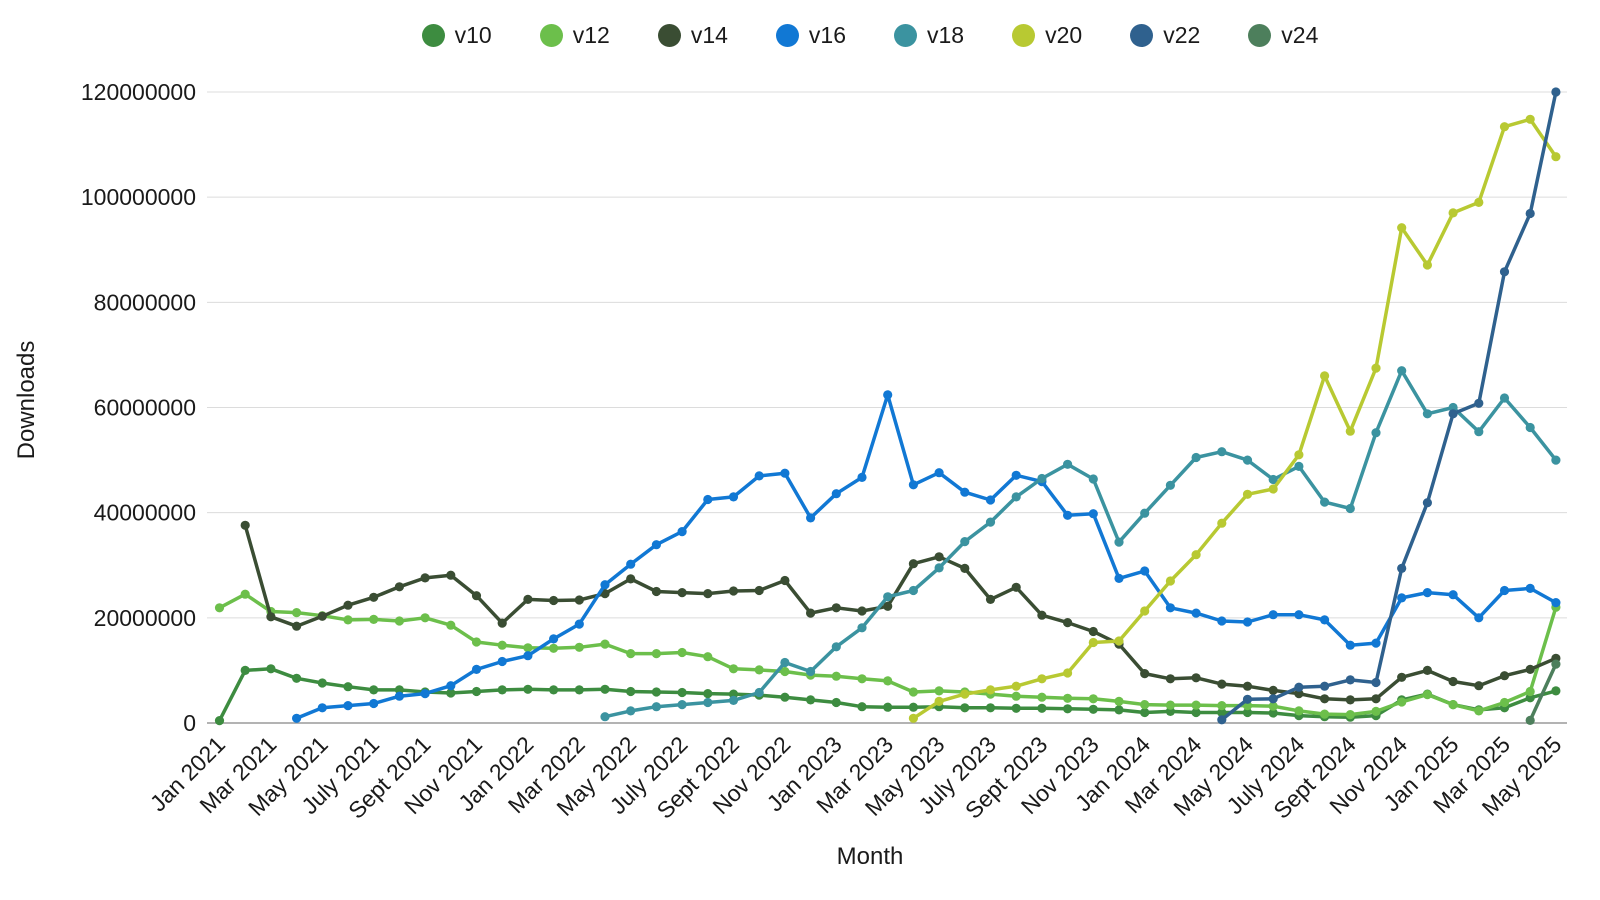 The width and height of the screenshot is (1600, 900). I want to click on legend-item-v10: v10, so click(456, 35).